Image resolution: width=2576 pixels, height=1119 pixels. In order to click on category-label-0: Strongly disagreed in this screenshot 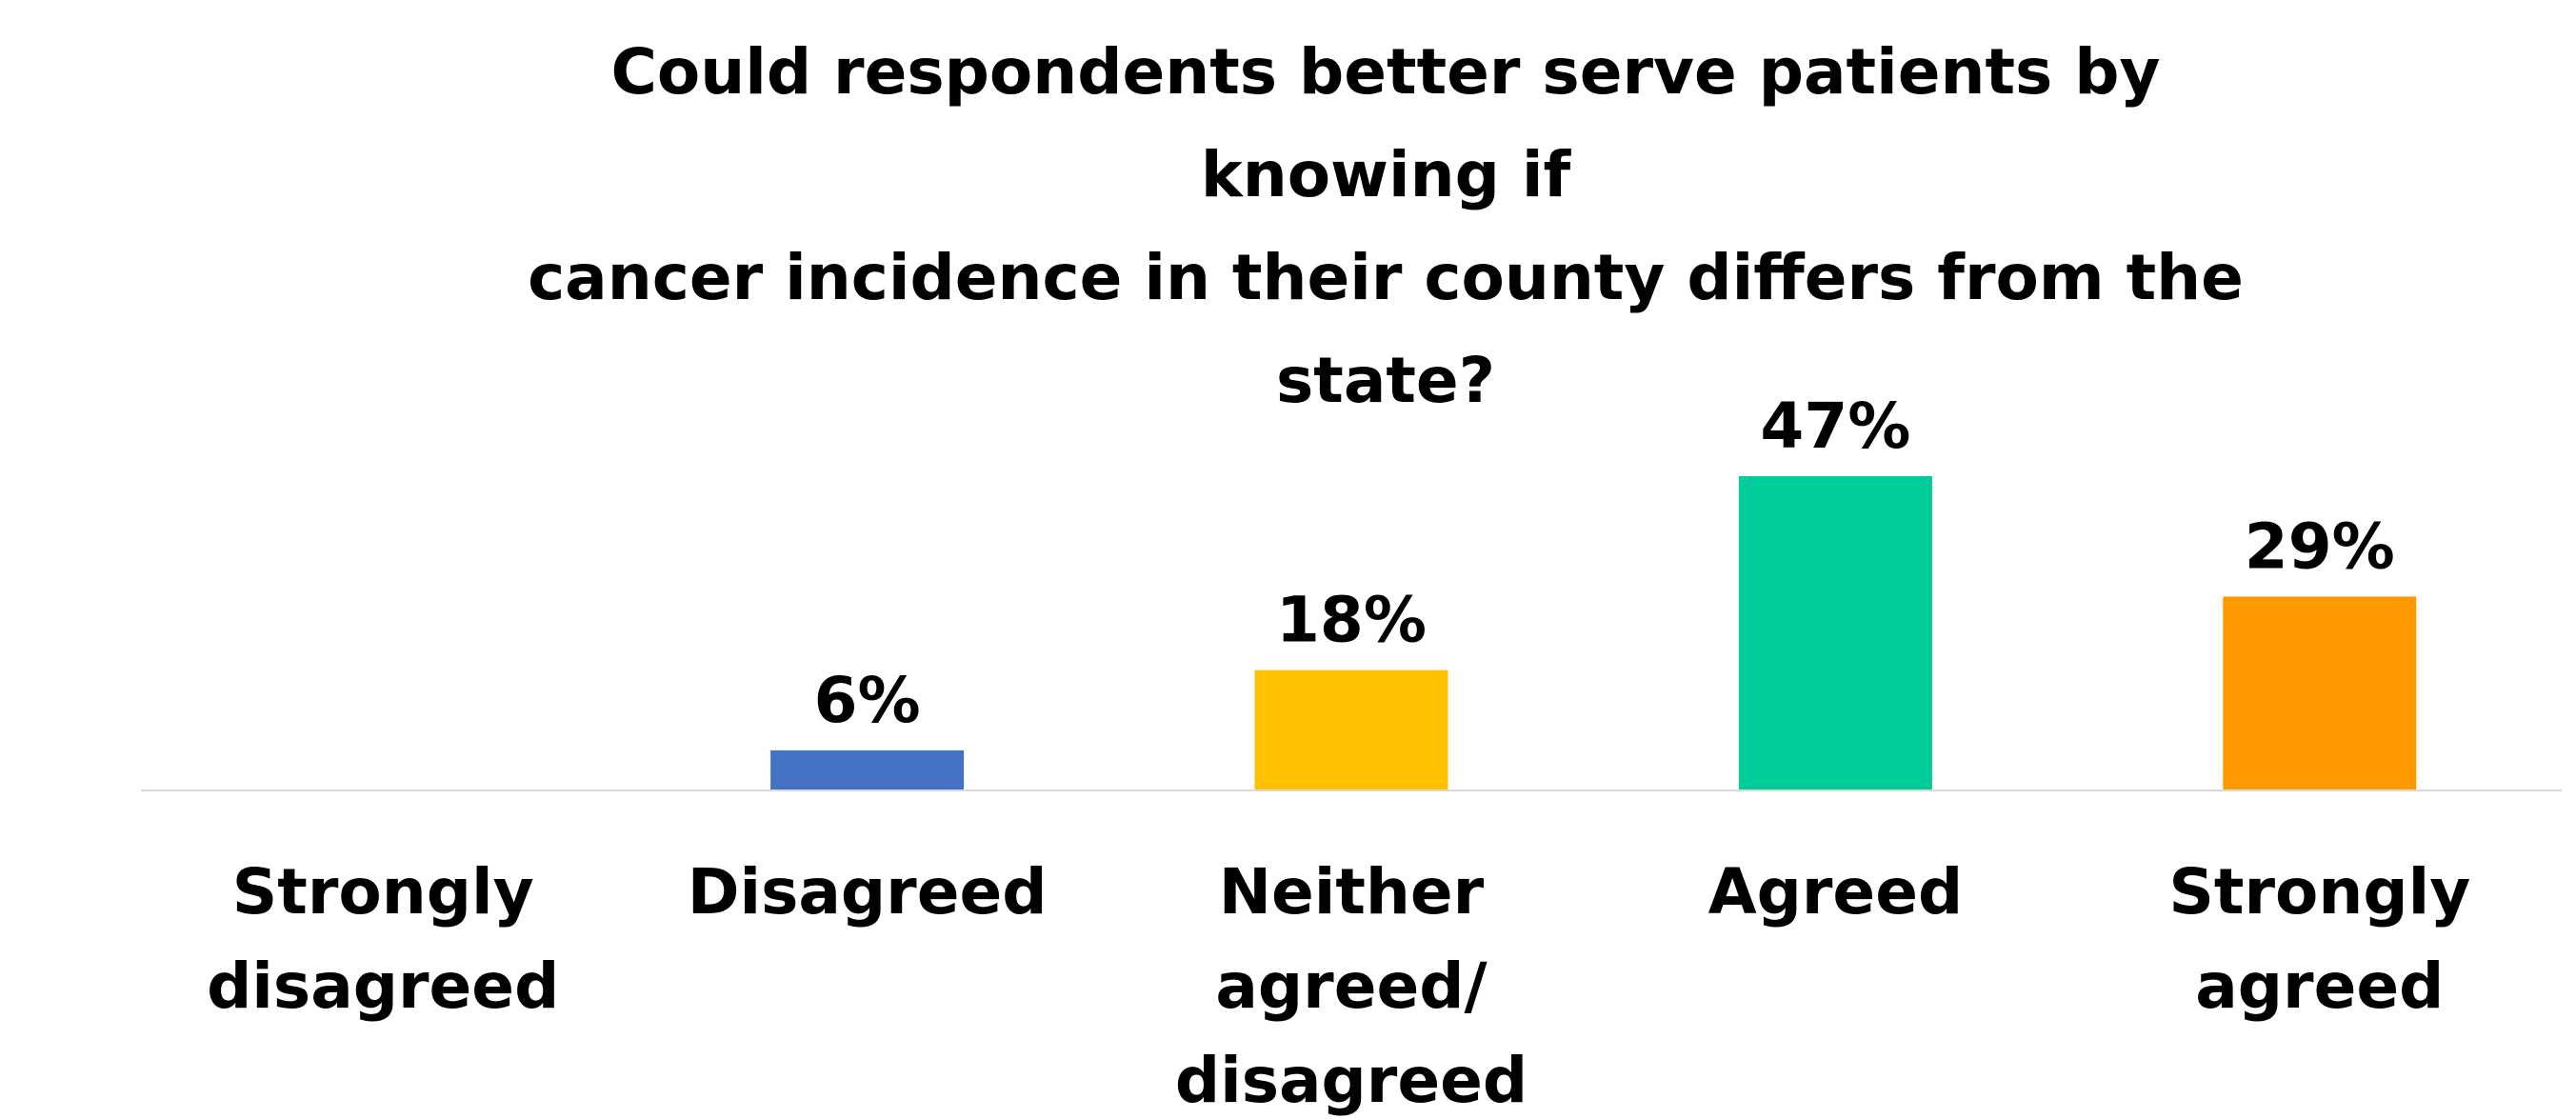, I will do `click(383, 939)`.